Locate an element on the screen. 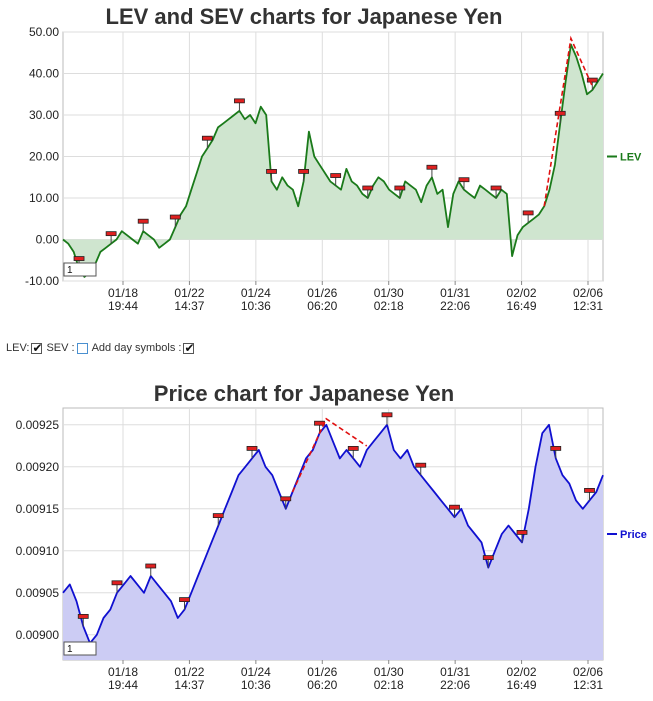 The image size is (653, 701). y-tick-label: 0.00915 is located at coordinates (38, 509).